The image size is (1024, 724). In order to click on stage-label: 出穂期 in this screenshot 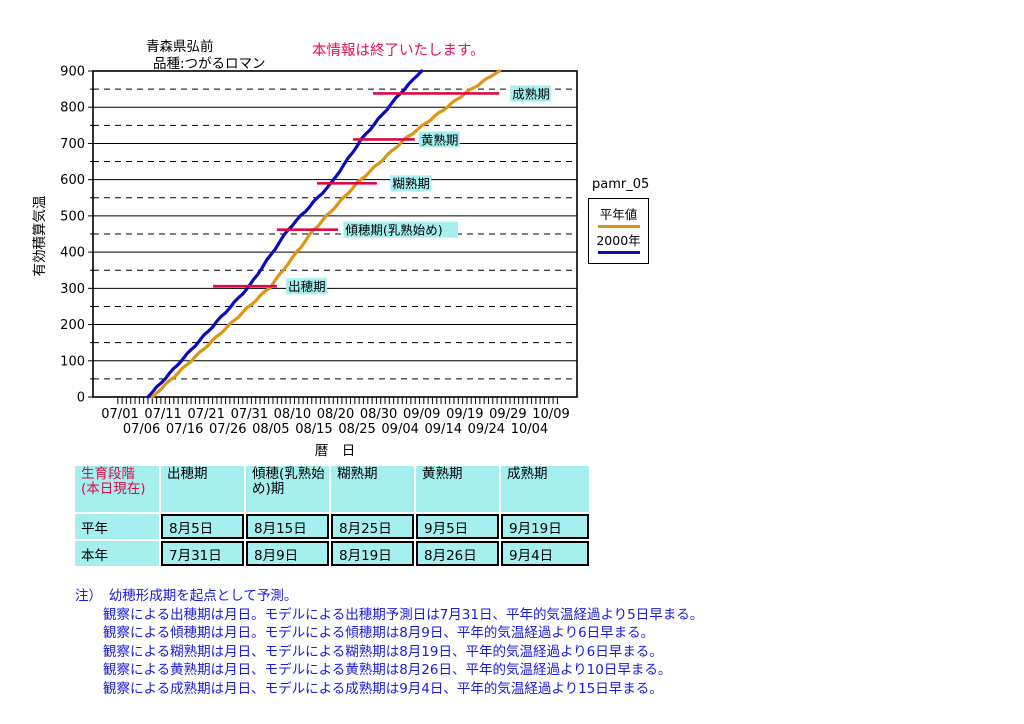, I will do `click(307, 286)`.